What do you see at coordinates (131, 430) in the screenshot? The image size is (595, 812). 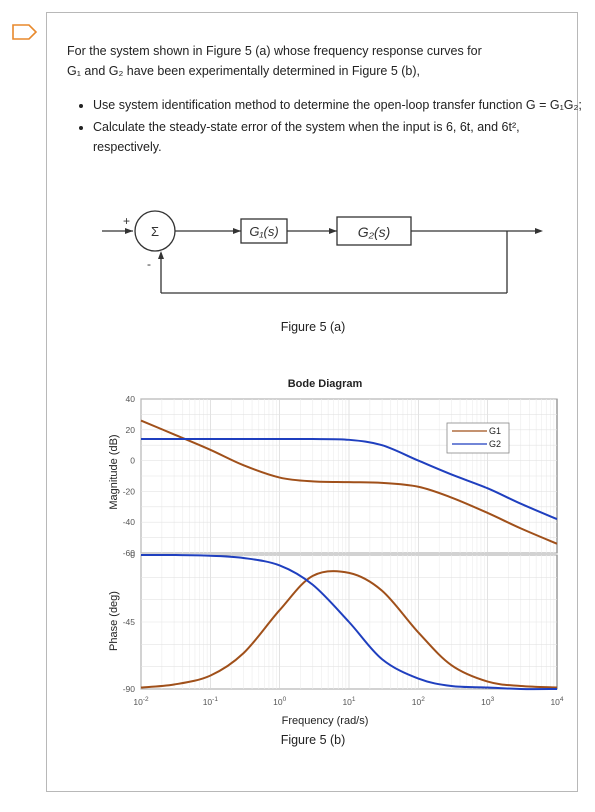 I see `y-tick-label: 20` at bounding box center [131, 430].